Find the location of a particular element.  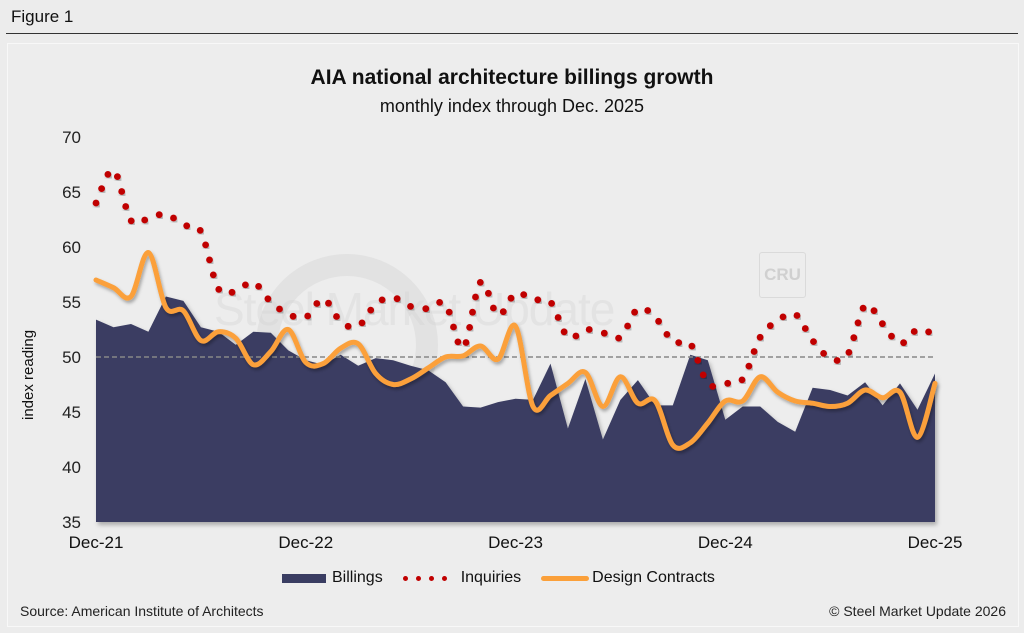

legend-design-contracts-label: Design Contracts is located at coordinates (653, 577).